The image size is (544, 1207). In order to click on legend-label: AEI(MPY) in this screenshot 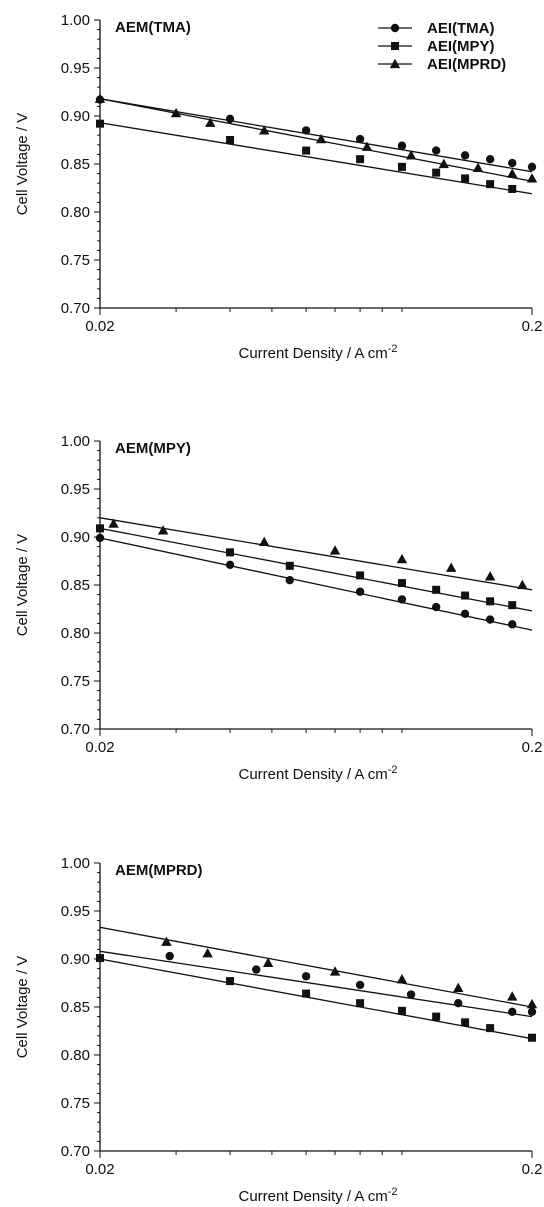, I will do `click(461, 46)`.